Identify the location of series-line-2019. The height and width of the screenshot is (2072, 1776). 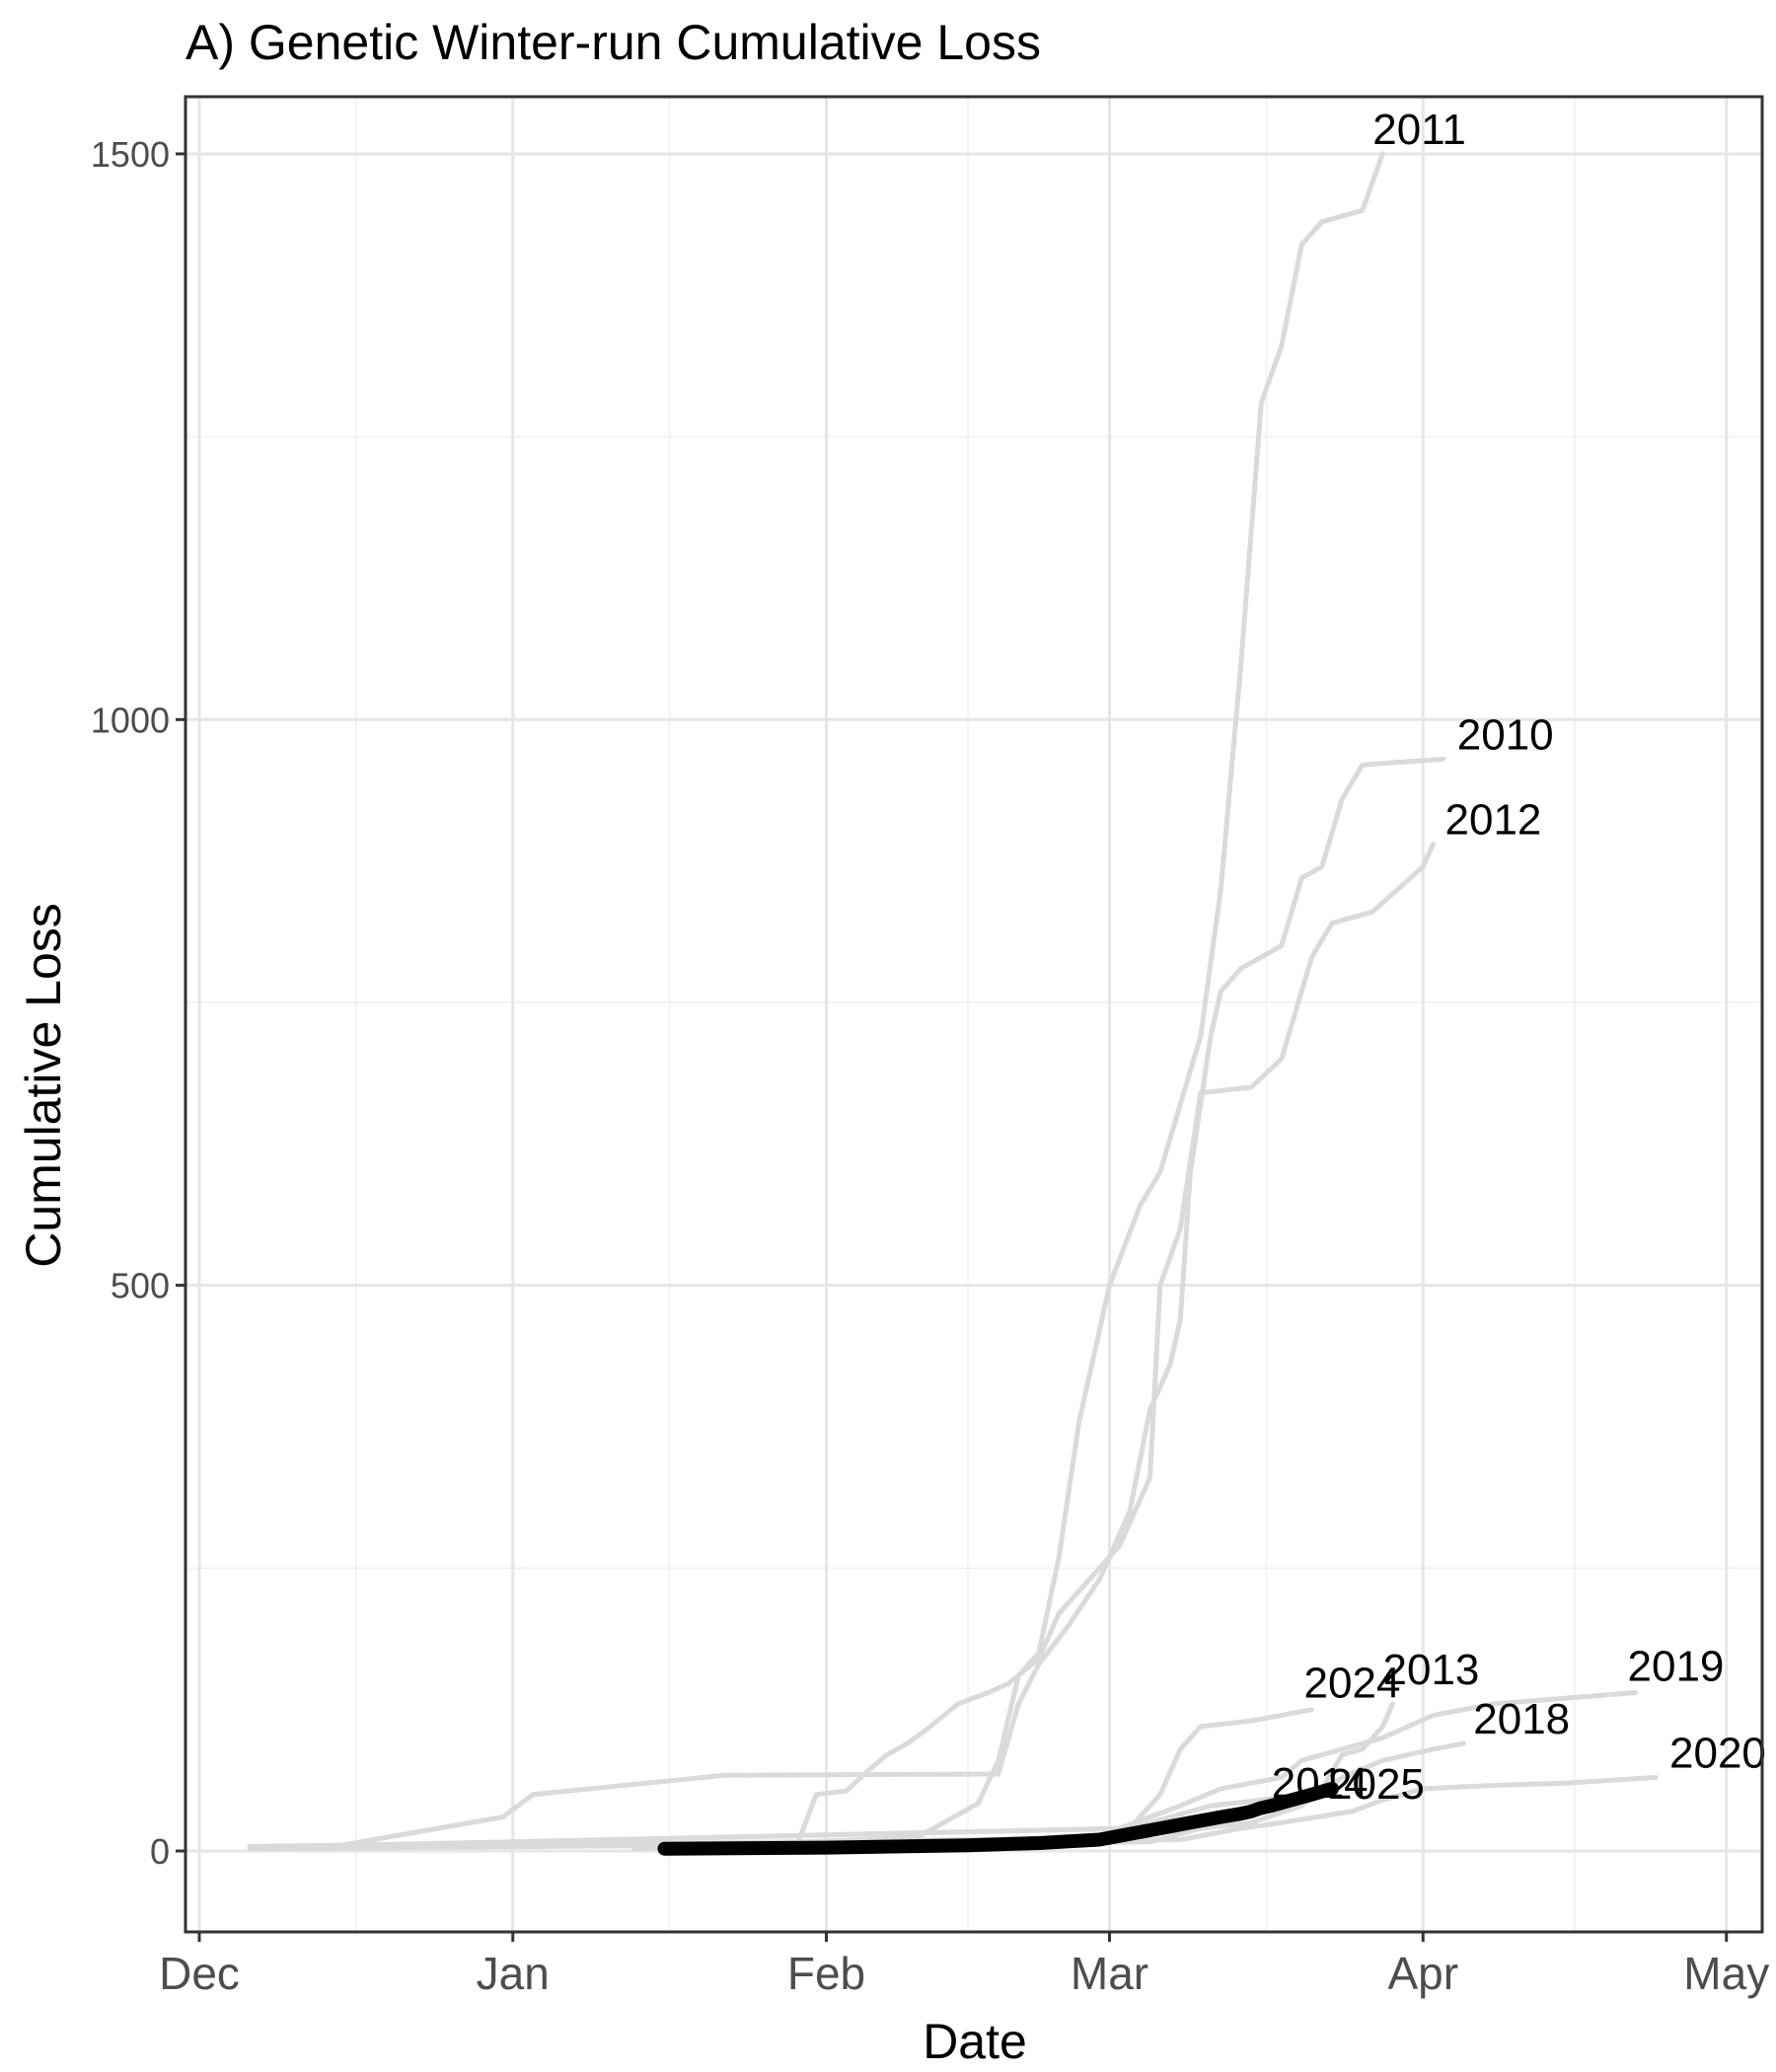
(943, 1771).